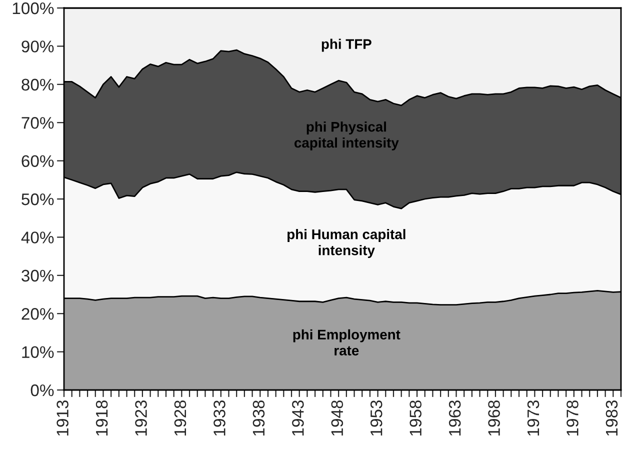 This screenshot has width=632, height=456. I want to click on x-tick-label: 1958, so click(416, 418).